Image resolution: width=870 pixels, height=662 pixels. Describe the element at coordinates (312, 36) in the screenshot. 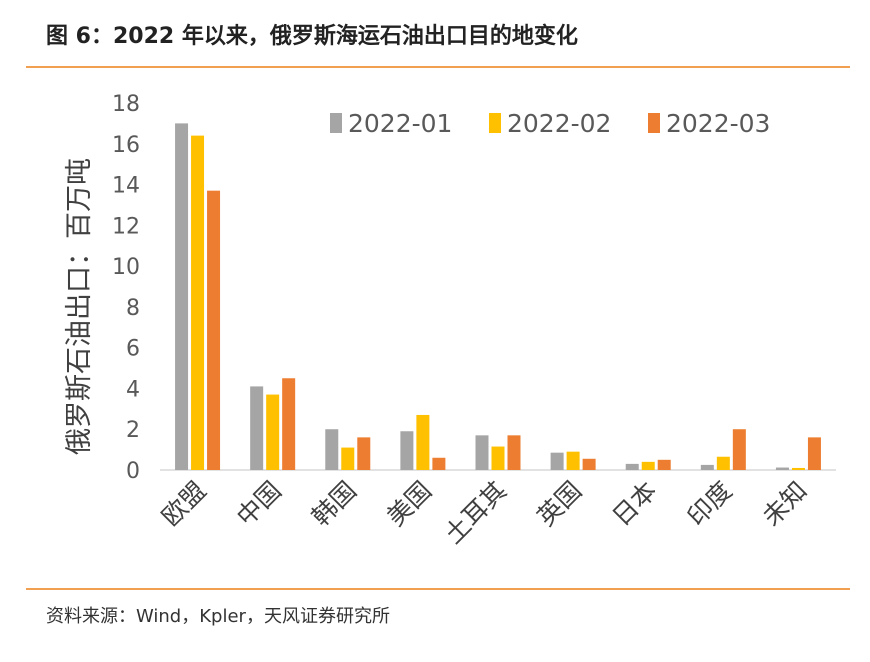

I see `figure-title: 图 6：2022 年以来，俄罗斯海运石油出口目的地变化` at that location.